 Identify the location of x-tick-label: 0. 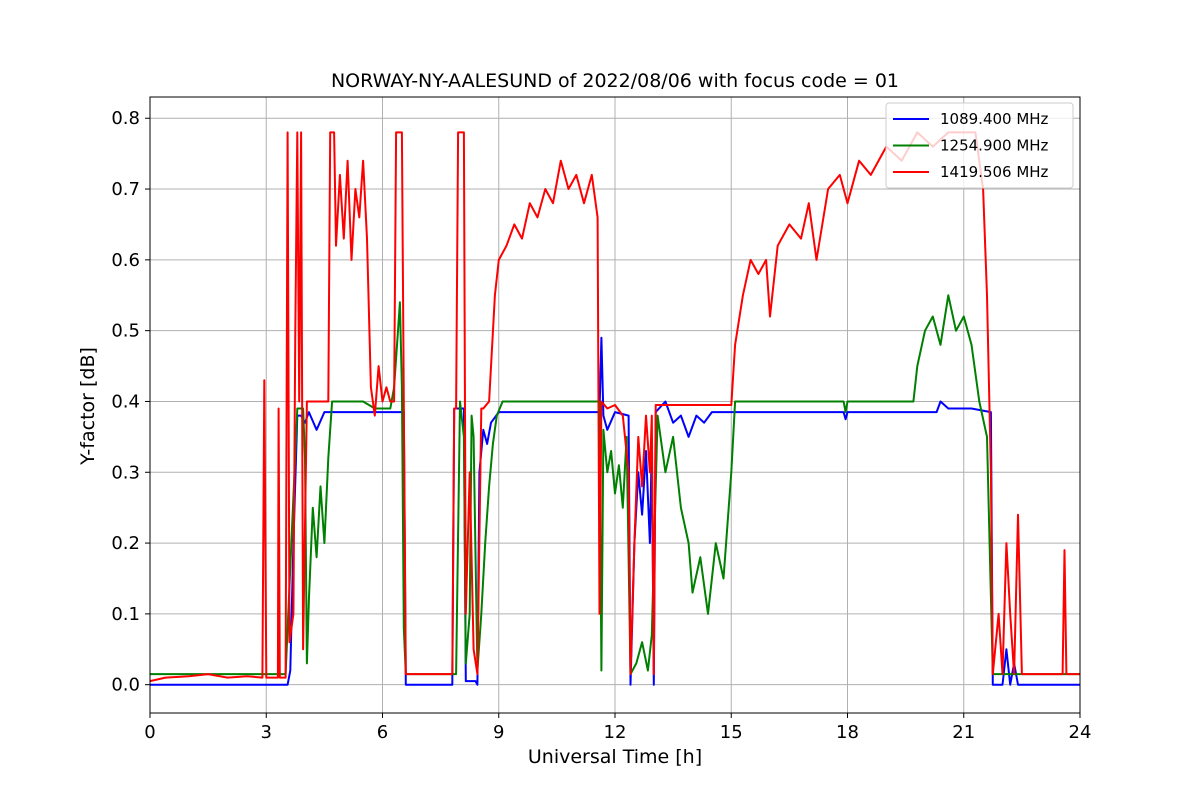
(149, 732).